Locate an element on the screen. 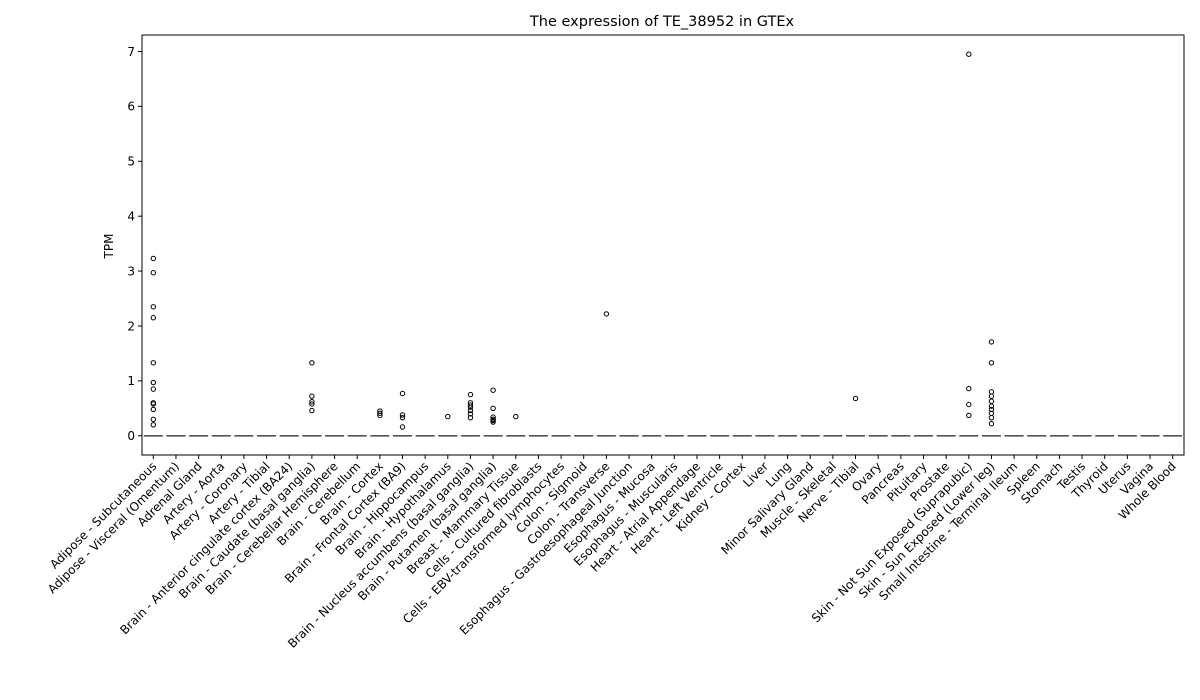  y-tick-label: 2 is located at coordinates (131, 326).